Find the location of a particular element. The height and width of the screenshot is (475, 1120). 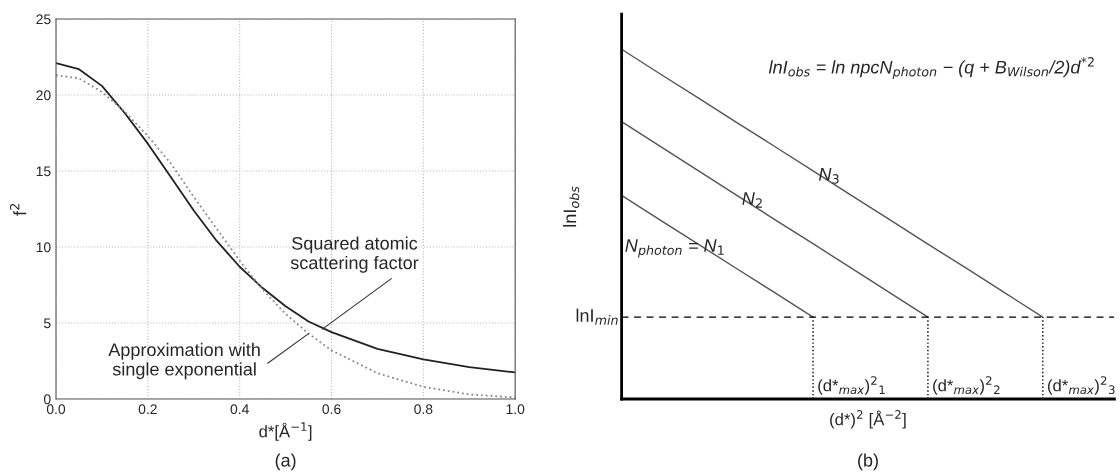

series-label: N$_{3}$ is located at coordinates (828, 176).